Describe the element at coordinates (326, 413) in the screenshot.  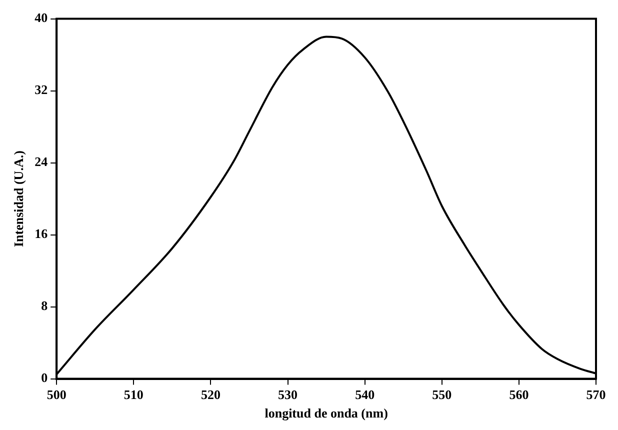
I see `x-axis-title: longitud de onda (nm)` at that location.